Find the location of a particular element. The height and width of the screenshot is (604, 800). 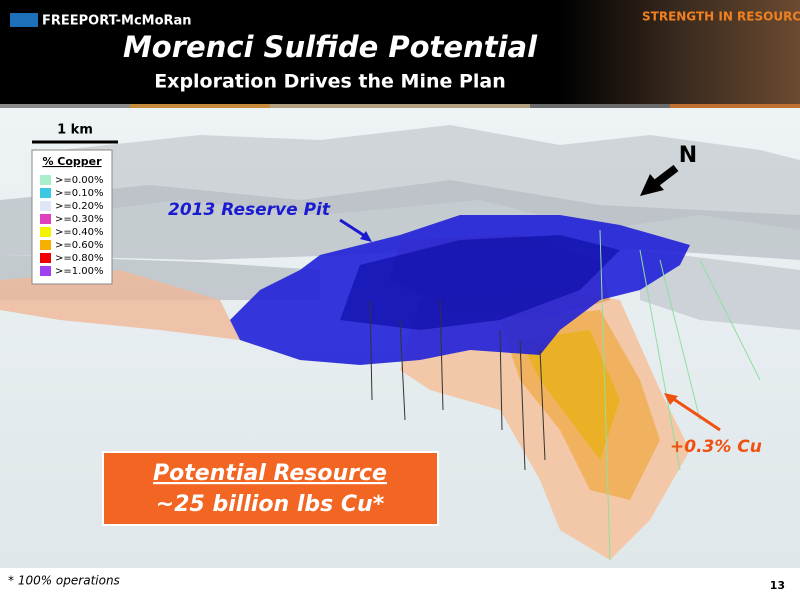

page-number: 13 is located at coordinates (777, 585).